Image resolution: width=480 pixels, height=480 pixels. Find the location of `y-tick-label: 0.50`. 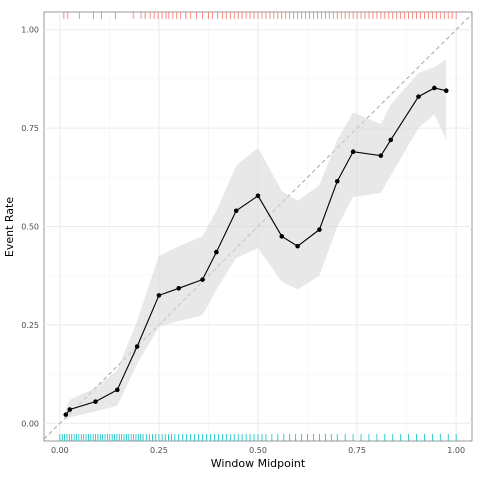

y-tick-label: 0.50 is located at coordinates (30, 227).